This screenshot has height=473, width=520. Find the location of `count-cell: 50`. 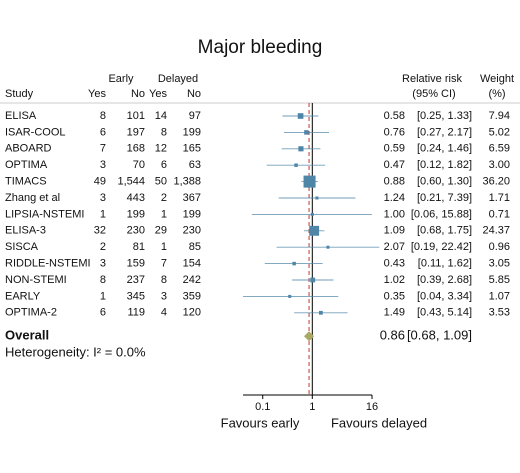

count-cell: 50 is located at coordinates (161, 182).